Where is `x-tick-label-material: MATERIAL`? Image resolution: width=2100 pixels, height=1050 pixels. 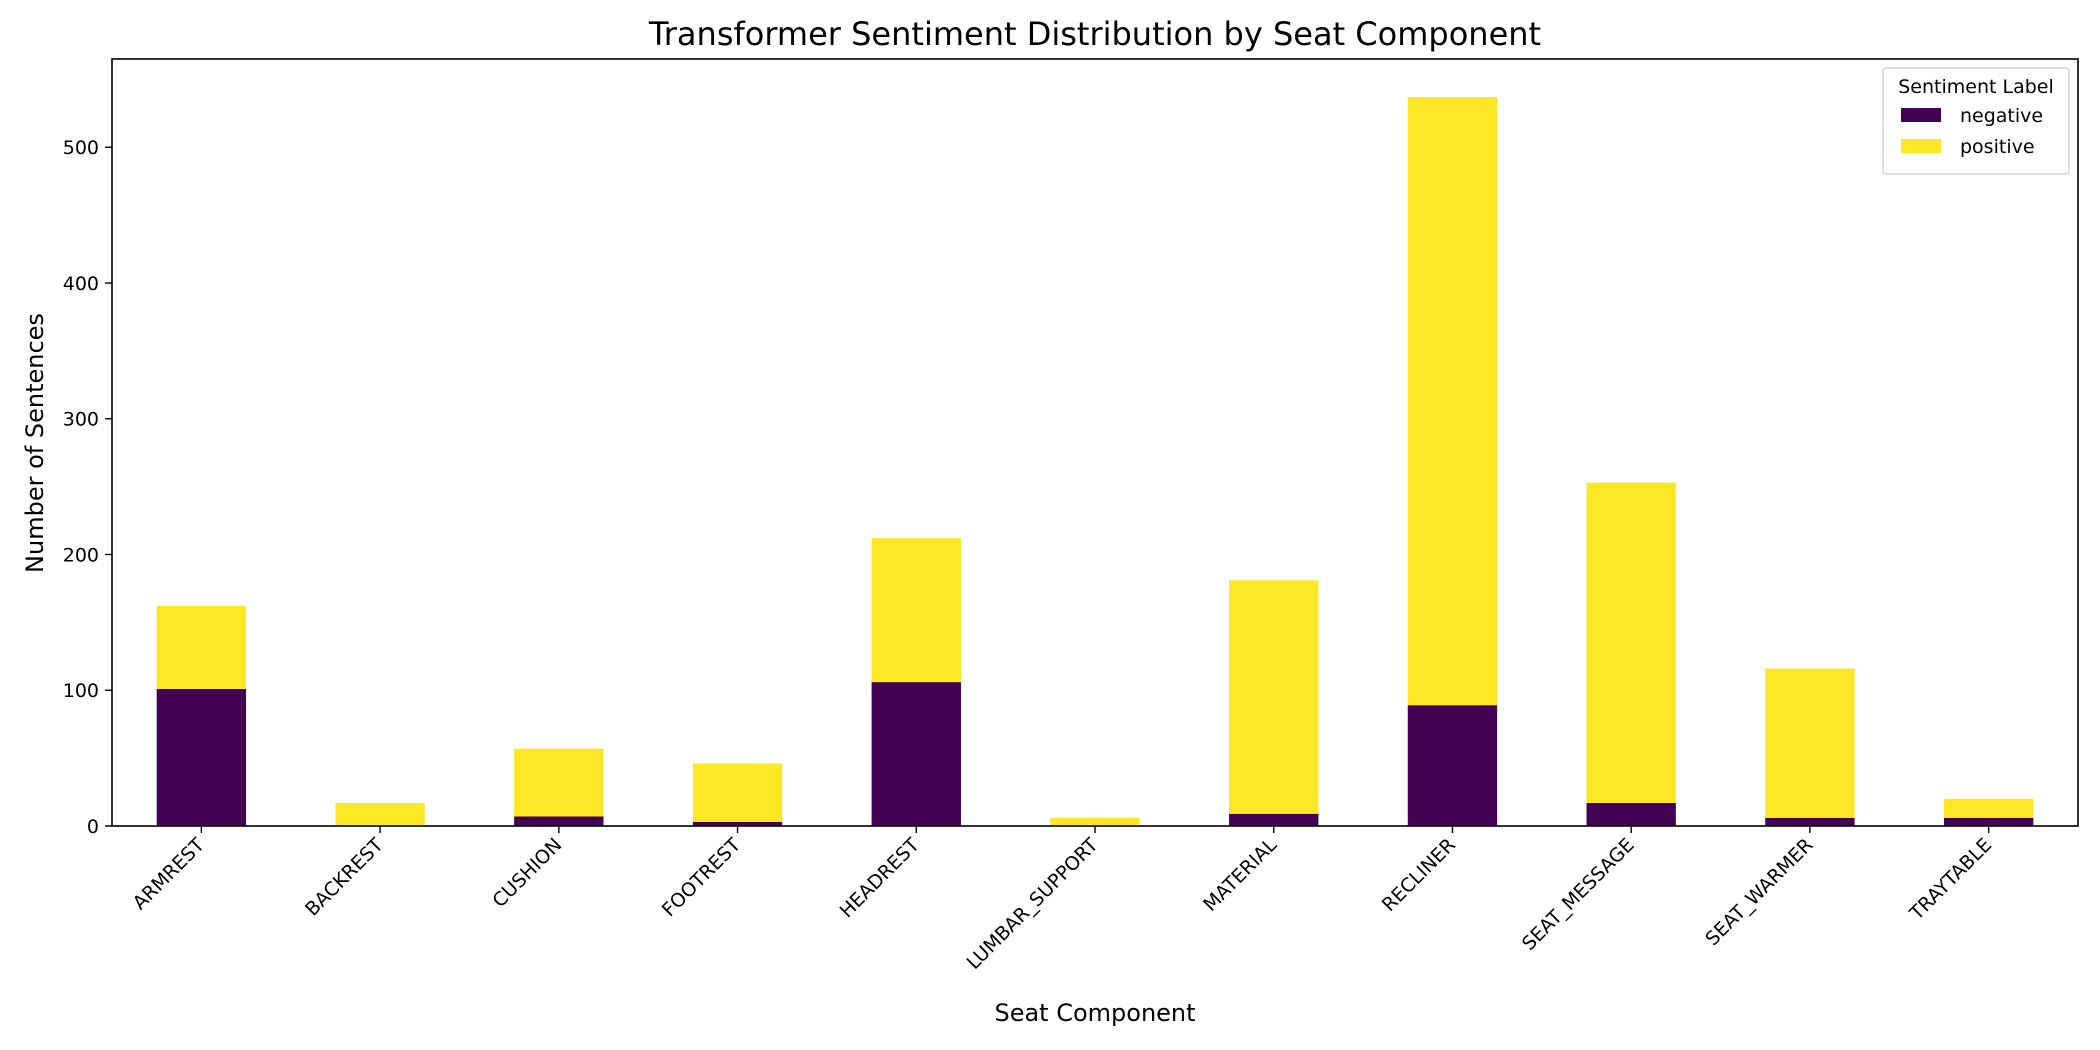
x-tick-label-material: MATERIAL is located at coordinates (1240, 875).